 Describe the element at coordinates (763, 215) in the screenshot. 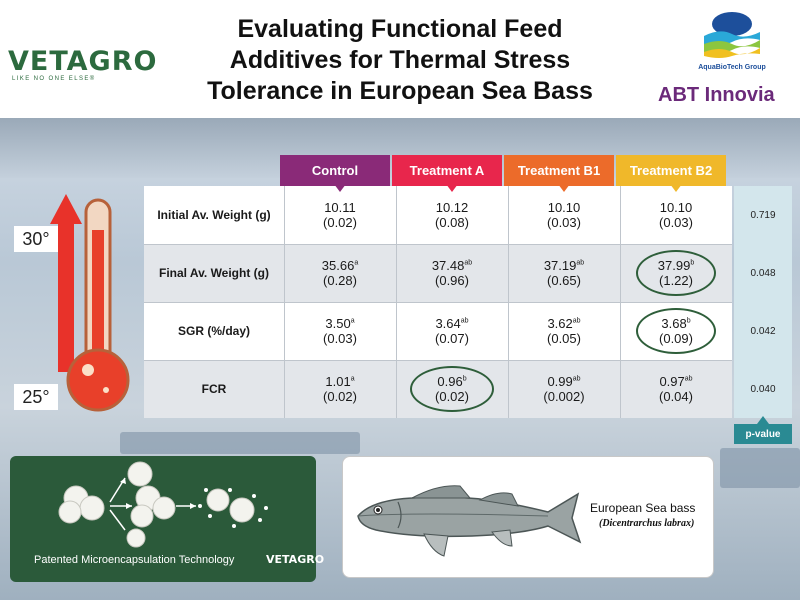

I see `p-value: 0.719` at that location.